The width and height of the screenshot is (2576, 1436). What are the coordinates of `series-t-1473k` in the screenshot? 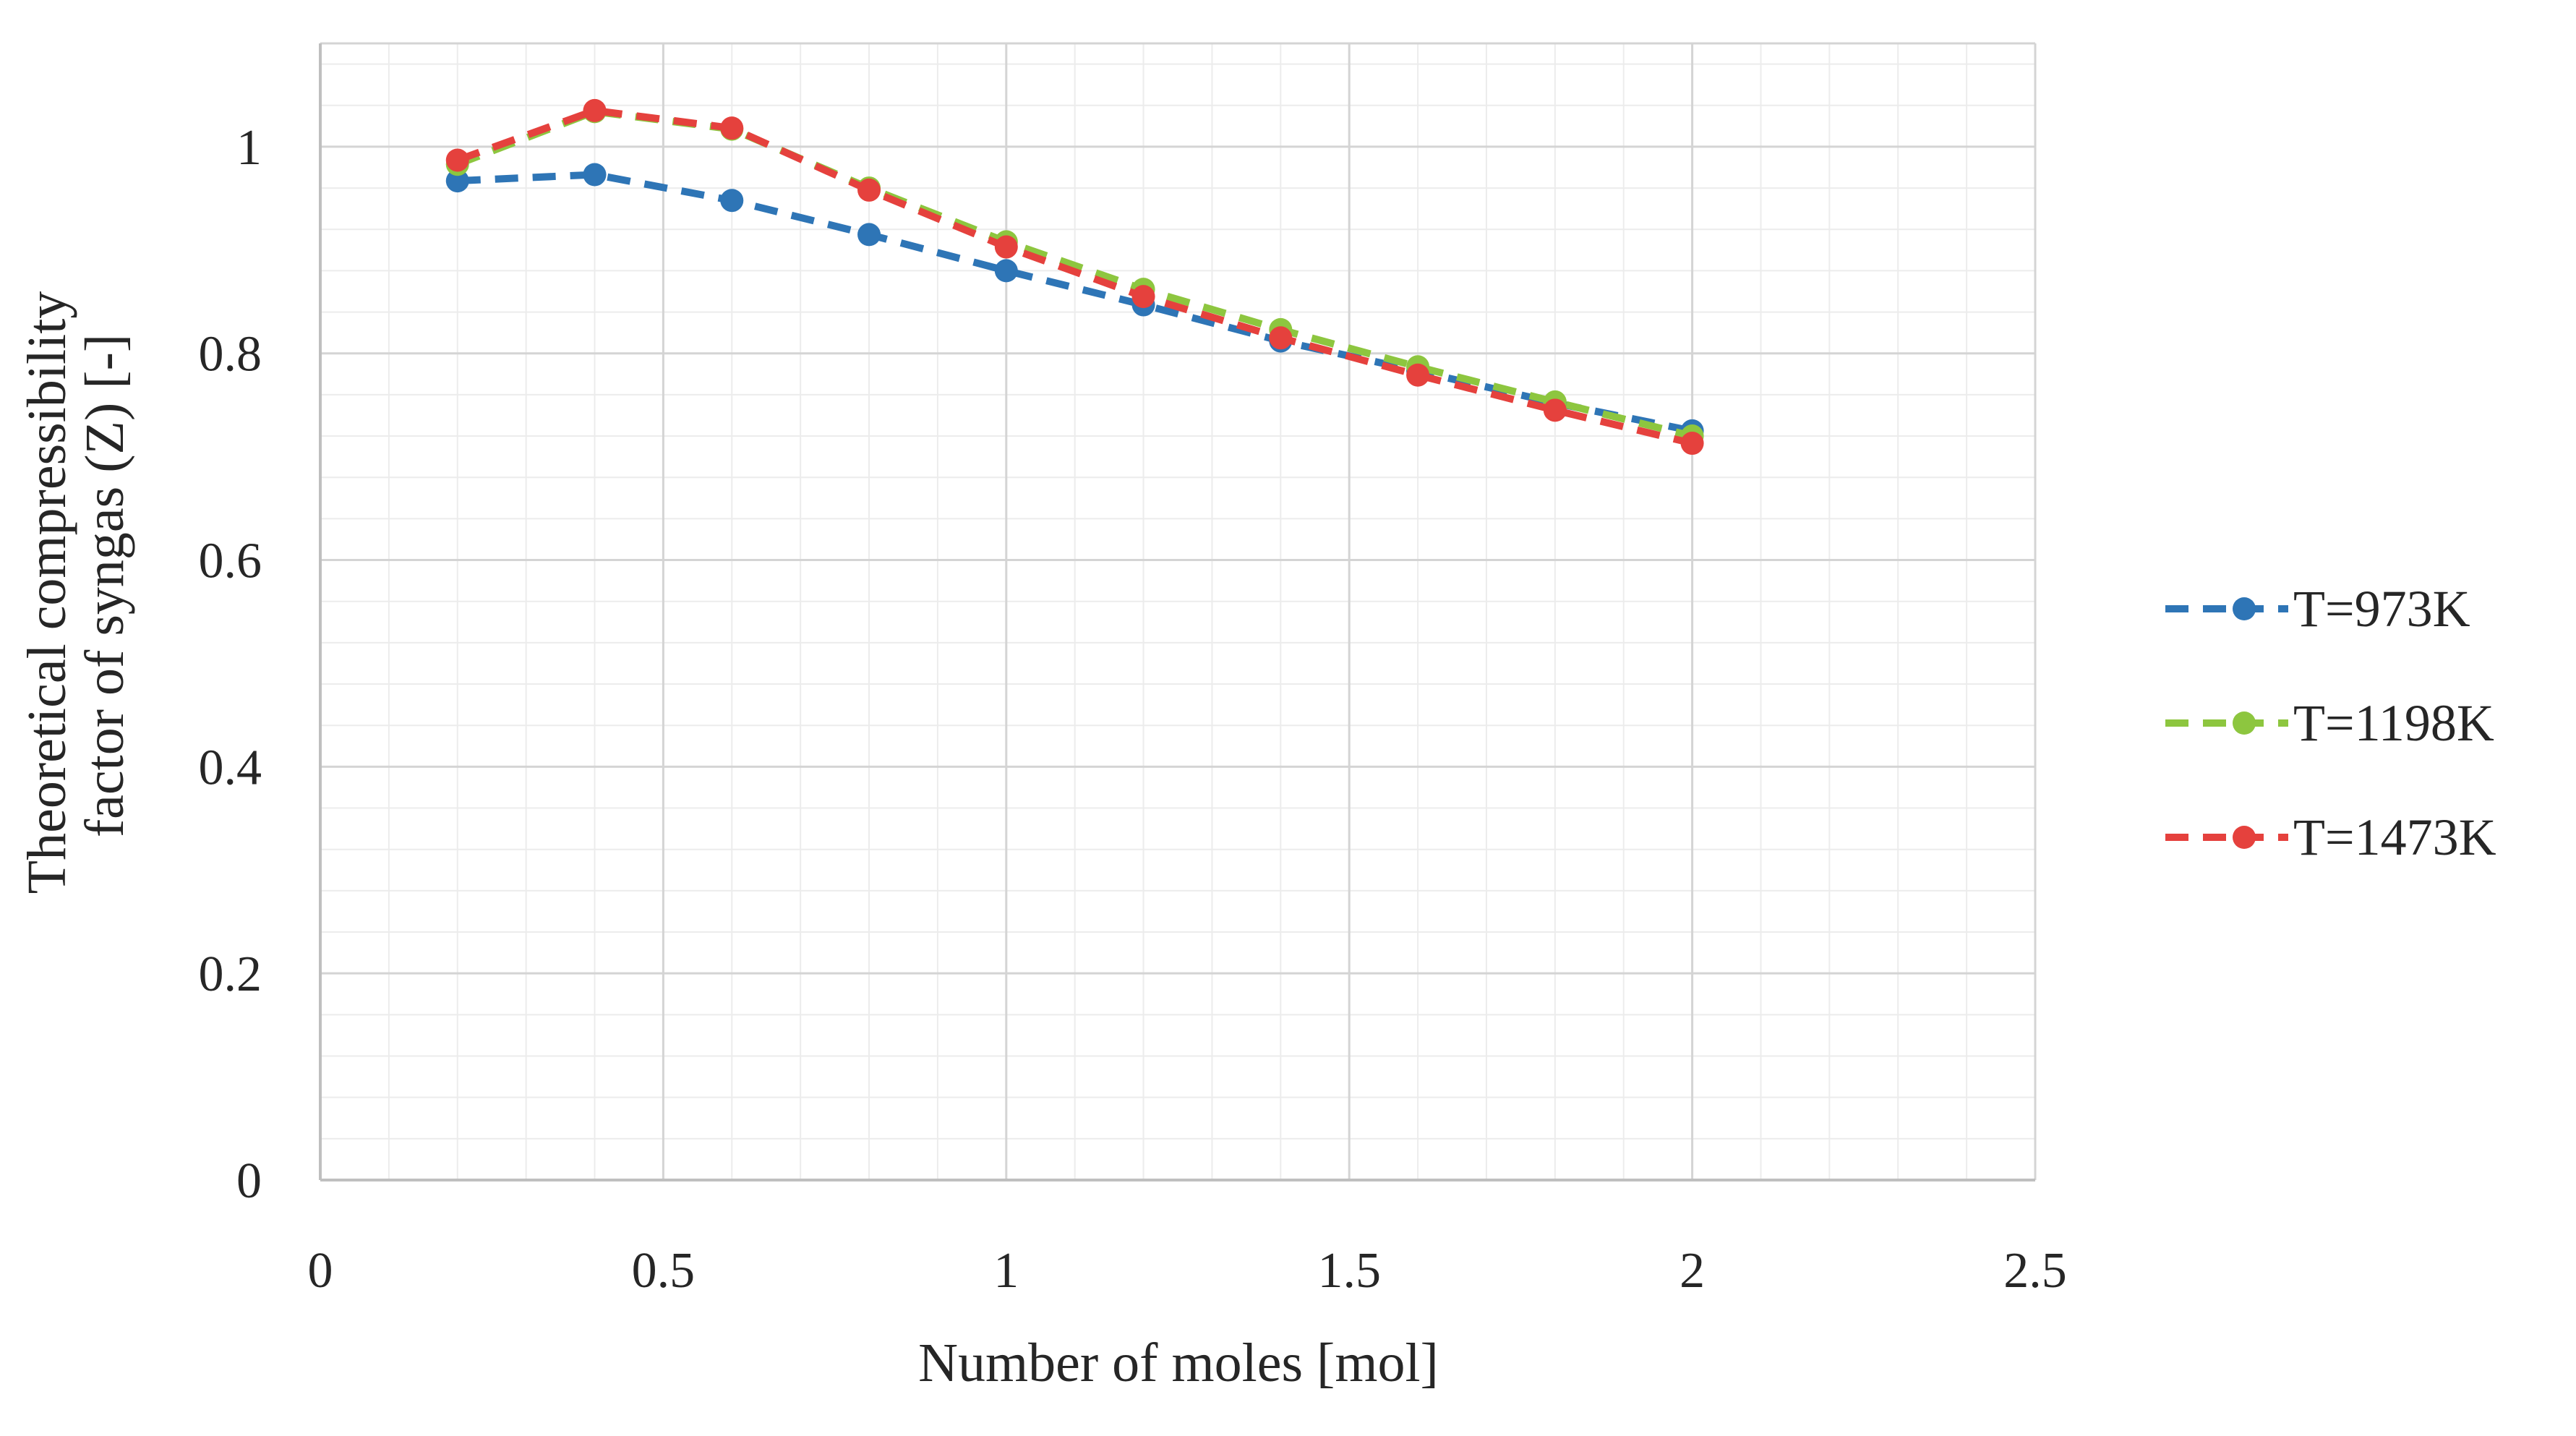 It's located at (1074, 277).